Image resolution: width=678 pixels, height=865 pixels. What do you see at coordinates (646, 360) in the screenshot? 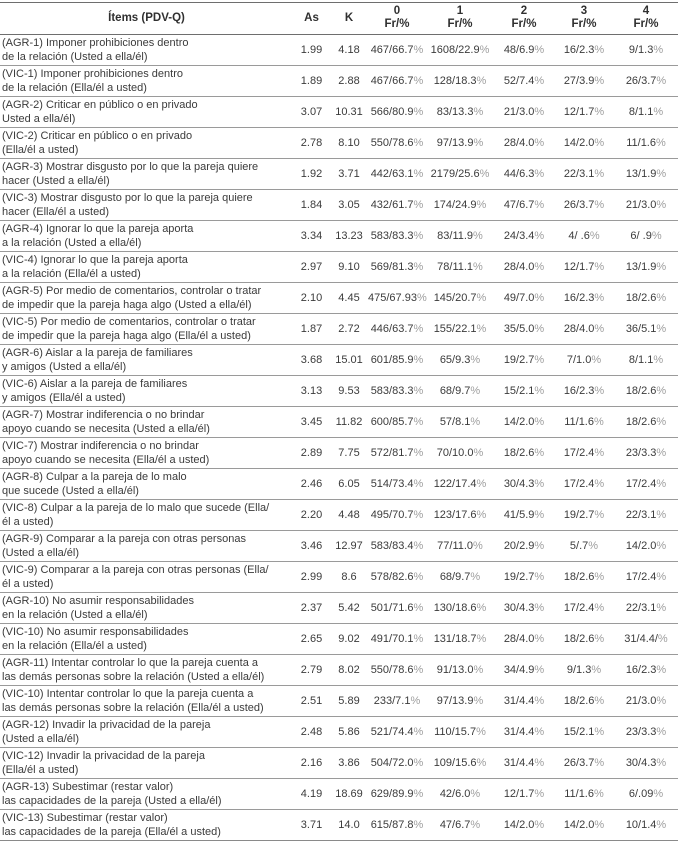
I see `freq-pct-4: 8/1.1%` at bounding box center [646, 360].